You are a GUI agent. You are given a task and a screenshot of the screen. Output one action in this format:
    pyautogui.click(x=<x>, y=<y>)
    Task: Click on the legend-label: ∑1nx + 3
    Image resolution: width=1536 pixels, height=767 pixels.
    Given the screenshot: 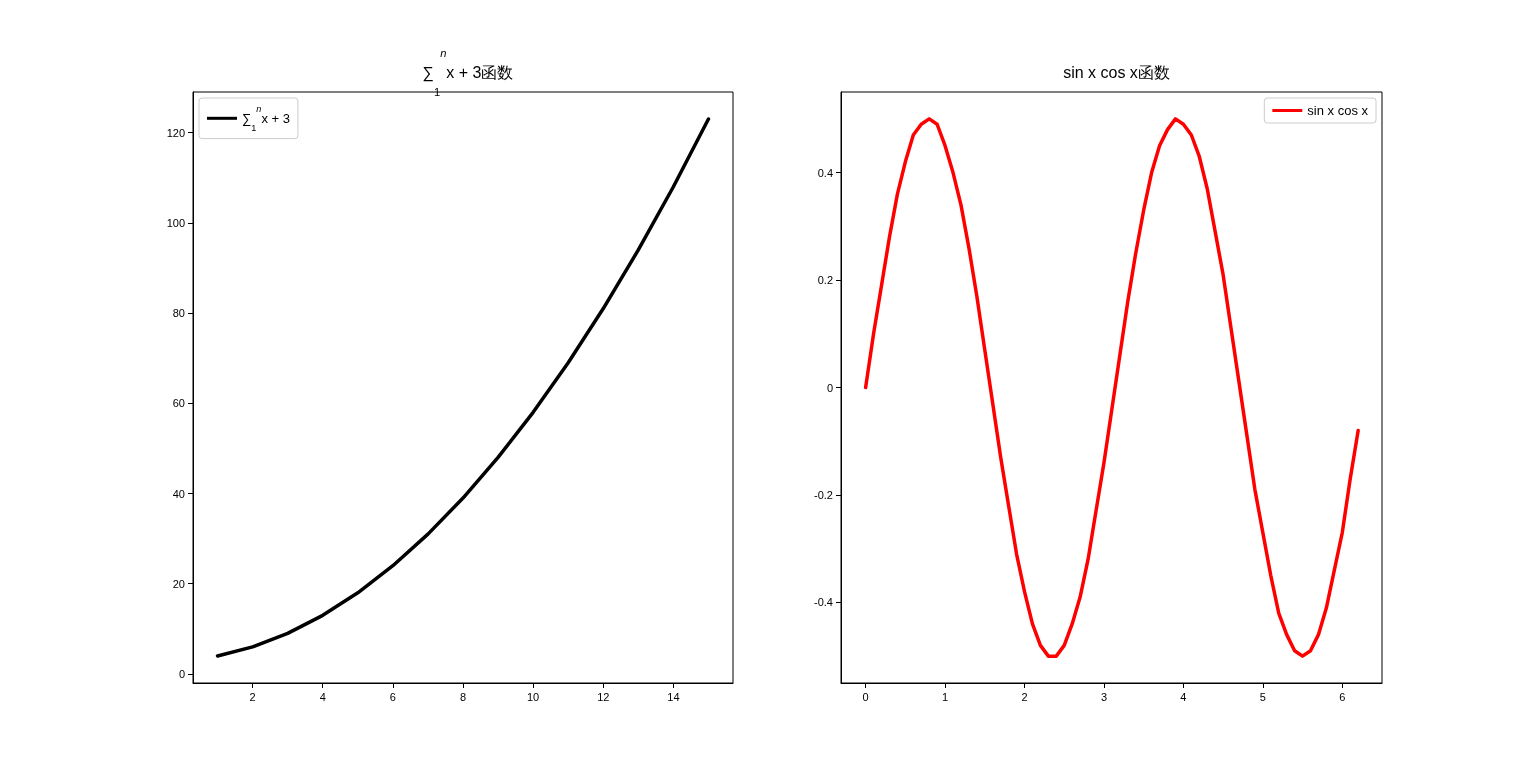 What is the action you would take?
    pyautogui.click(x=266, y=118)
    